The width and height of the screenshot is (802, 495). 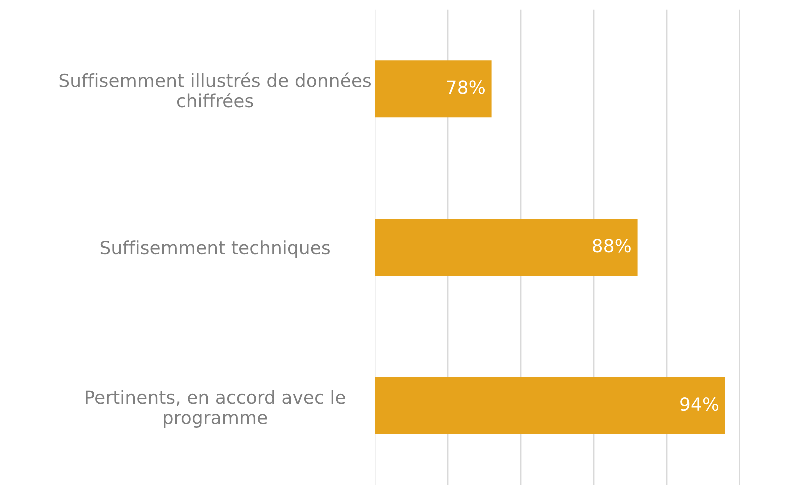 I want to click on data-label: 88%, so click(x=612, y=246).